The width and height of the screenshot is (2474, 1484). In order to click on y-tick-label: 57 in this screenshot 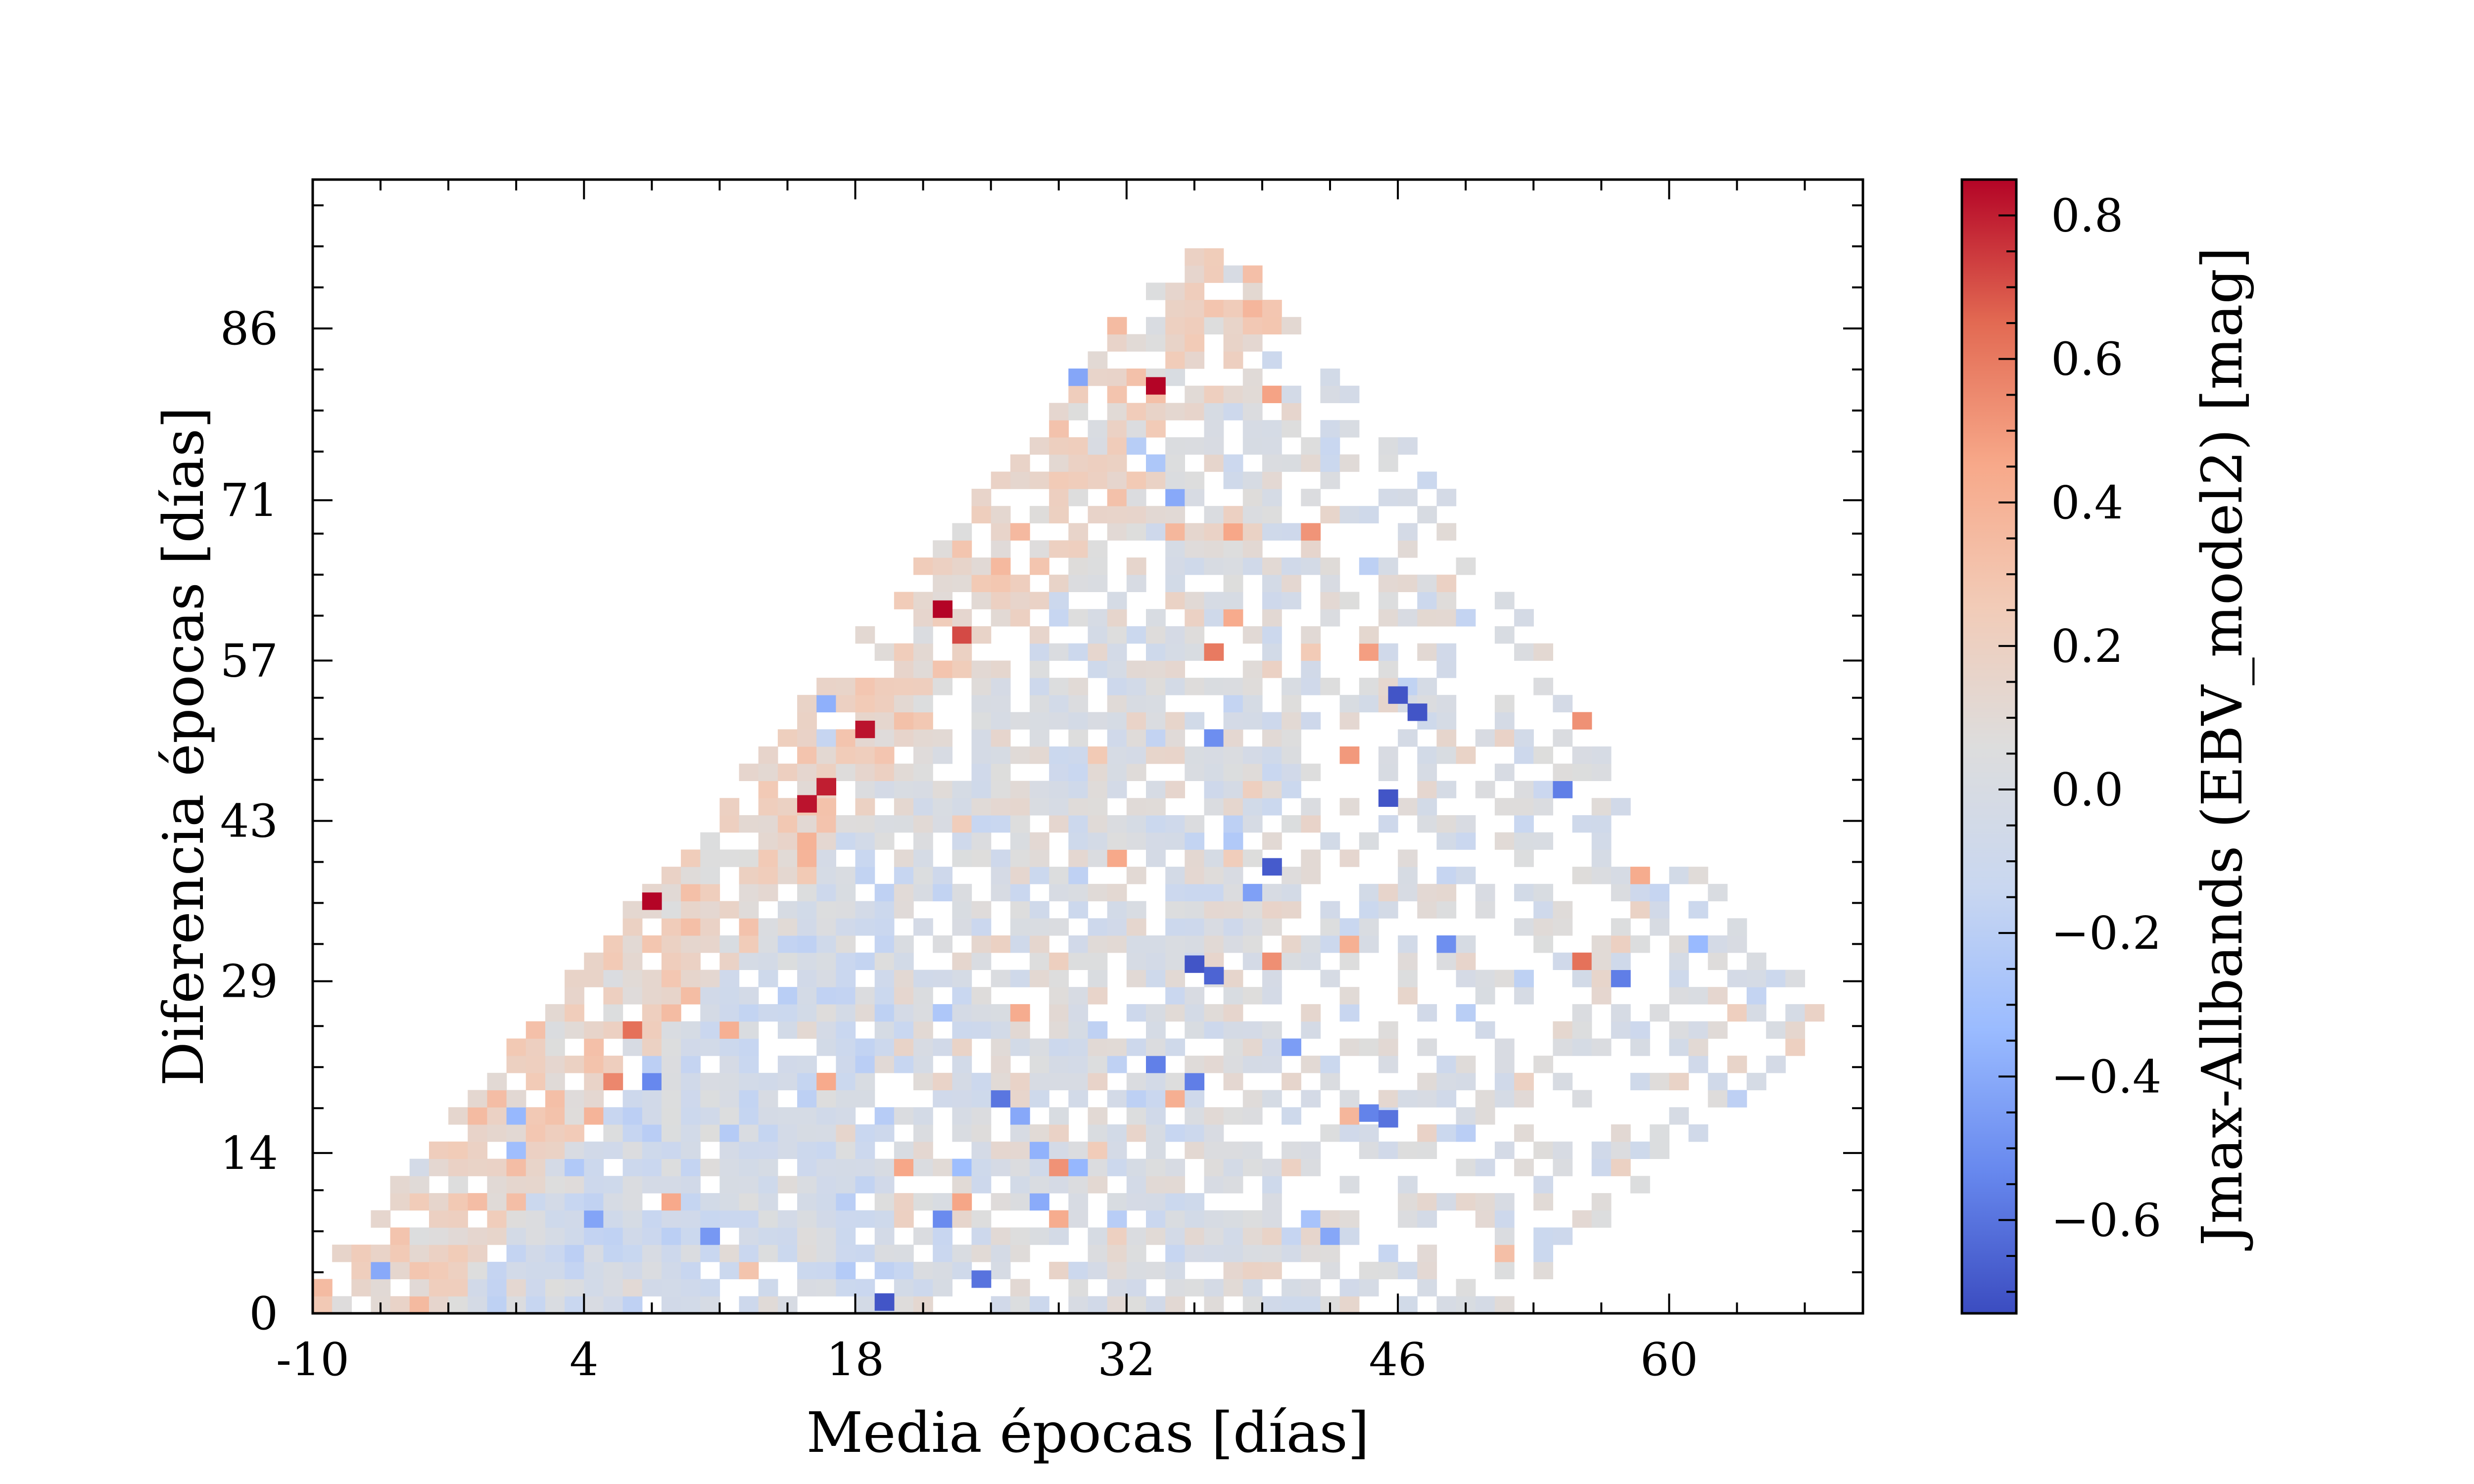, I will do `click(249, 660)`.